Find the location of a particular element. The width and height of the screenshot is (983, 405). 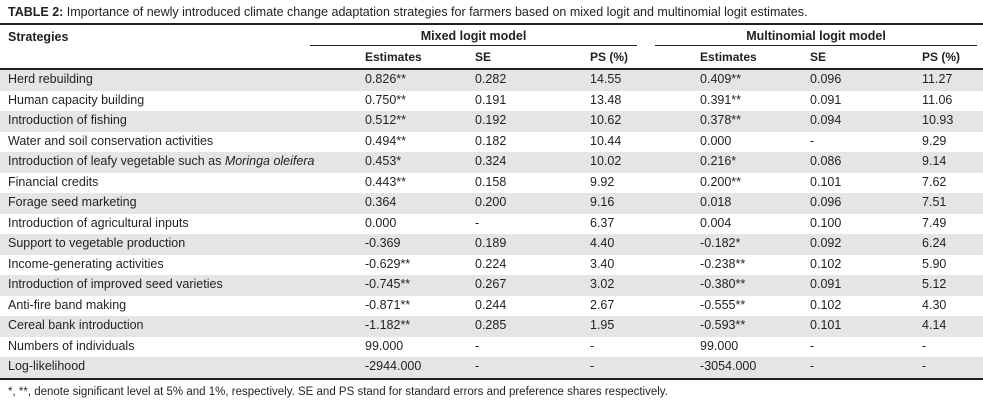

strategy-cell: Water and soil conservation activities is located at coordinates (111, 140).